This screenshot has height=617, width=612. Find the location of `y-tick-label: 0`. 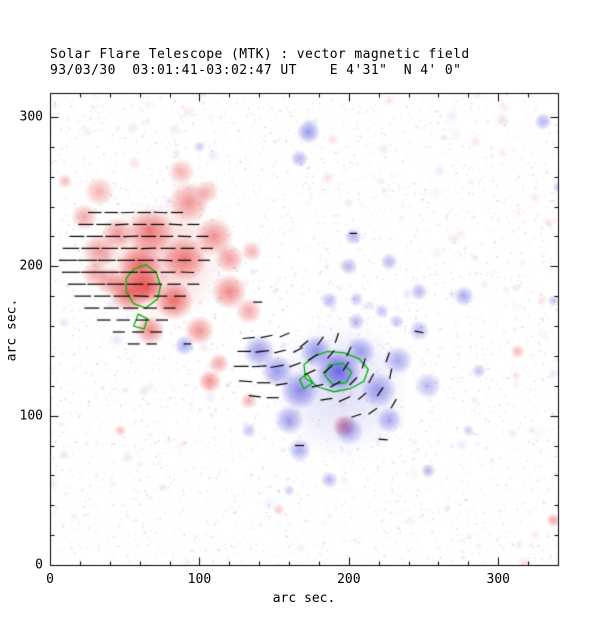

y-tick-label: 0 is located at coordinates (39, 565).